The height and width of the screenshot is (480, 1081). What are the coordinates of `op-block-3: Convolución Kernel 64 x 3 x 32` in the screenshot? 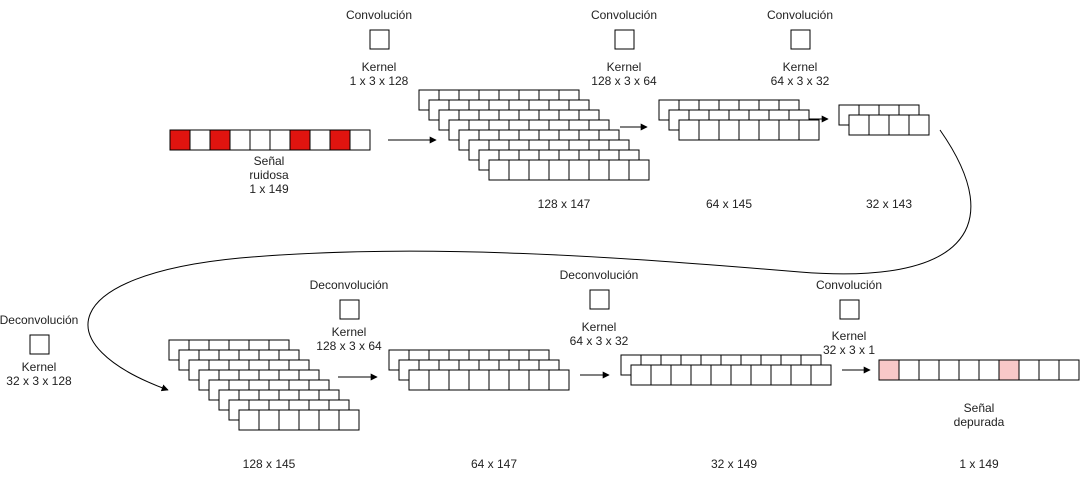 It's located at (800, 48).